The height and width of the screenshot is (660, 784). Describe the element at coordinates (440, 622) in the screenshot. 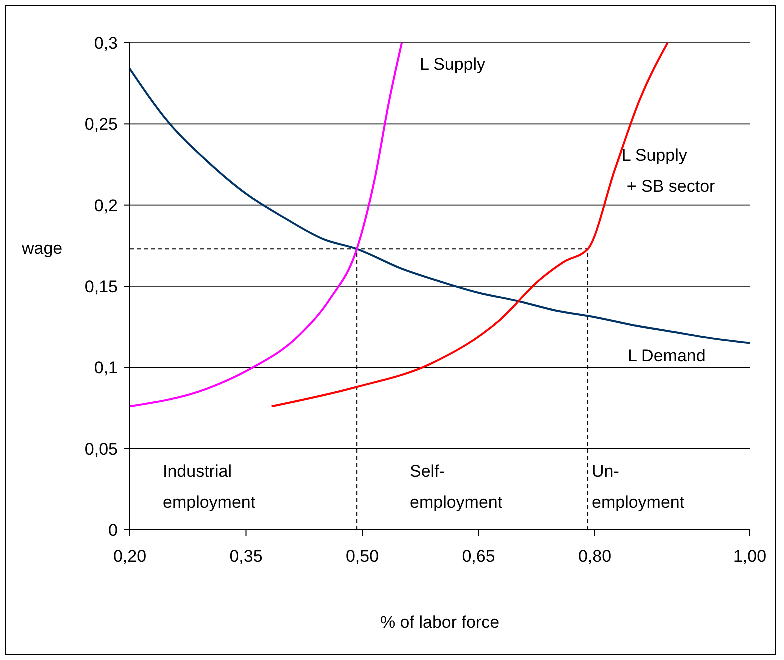

I see `x-axis-title: % of labor force` at that location.